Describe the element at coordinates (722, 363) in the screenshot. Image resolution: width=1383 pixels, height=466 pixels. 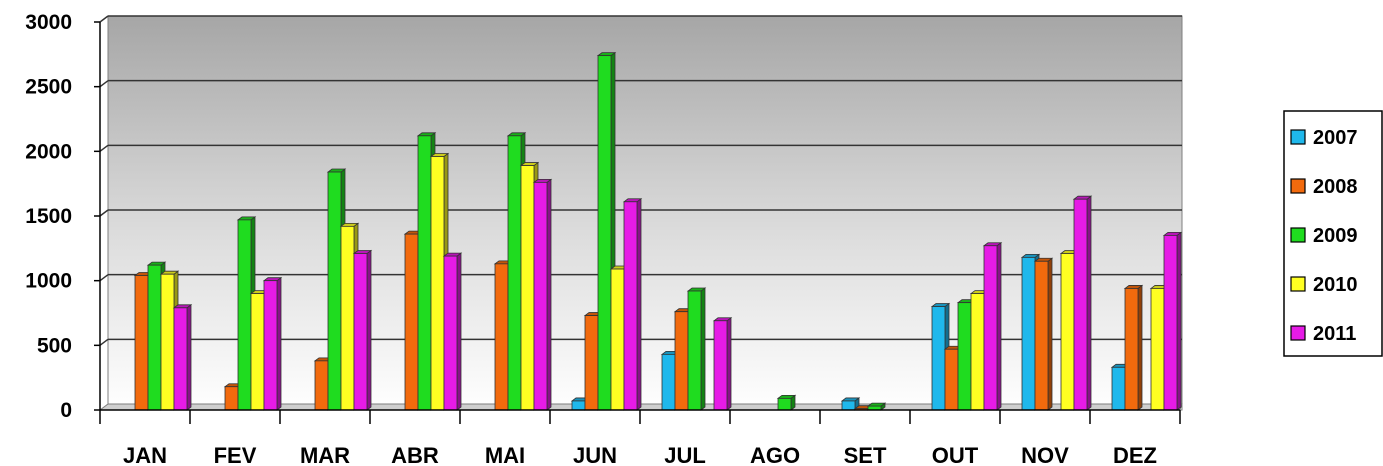
I see `bar-2011-JUL` at that location.